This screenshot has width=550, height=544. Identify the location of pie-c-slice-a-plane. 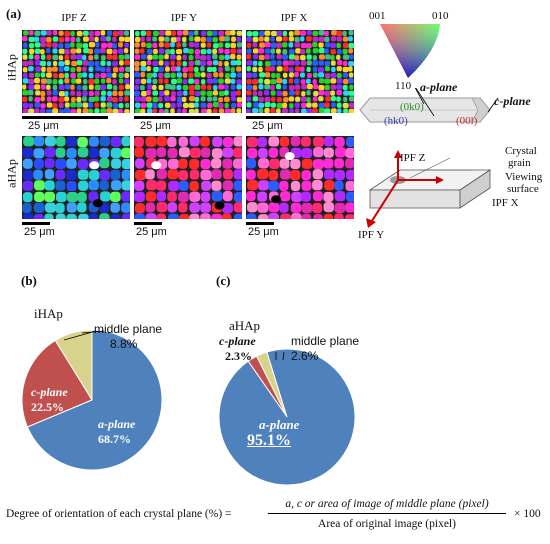
(287, 417).